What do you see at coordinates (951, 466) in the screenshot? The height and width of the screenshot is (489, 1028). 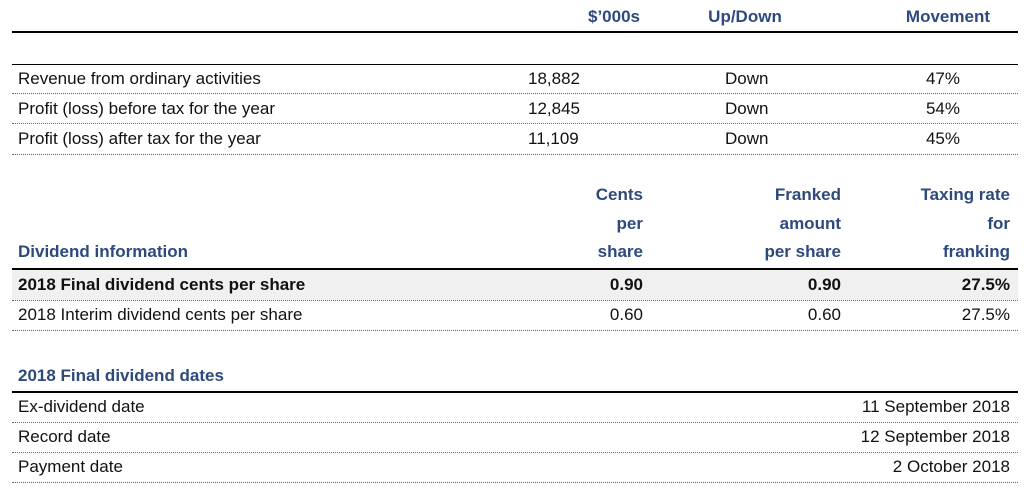 I see `date-value: 2 October 2018` at bounding box center [951, 466].